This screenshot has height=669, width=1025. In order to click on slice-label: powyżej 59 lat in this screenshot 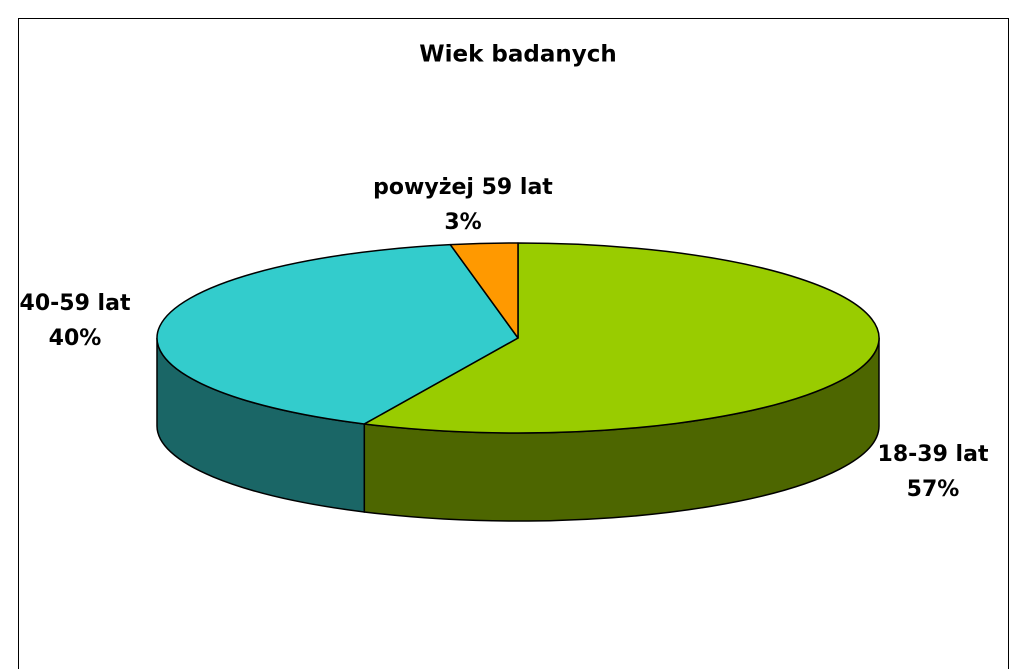, I will do `click(463, 187)`.